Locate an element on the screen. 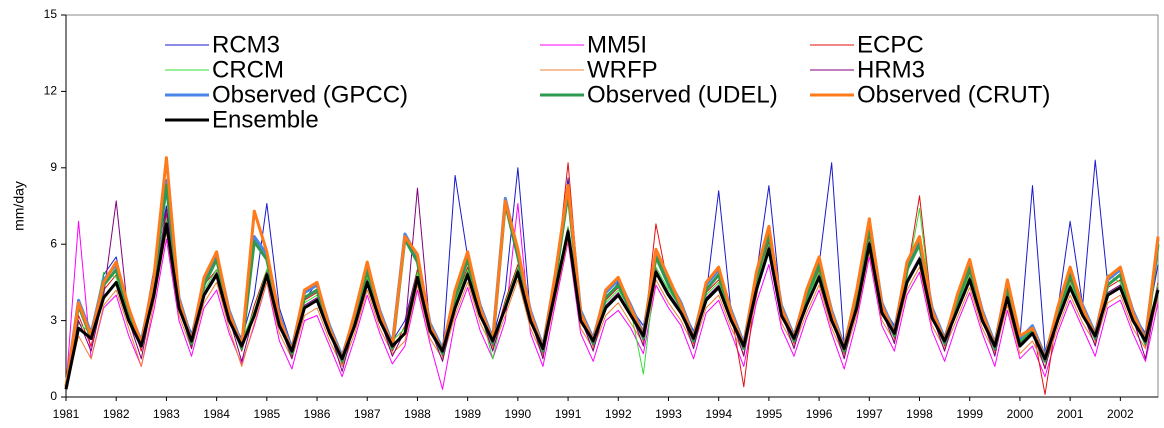 The width and height of the screenshot is (1164, 428). legend-label: WRFP is located at coordinates (622, 69).